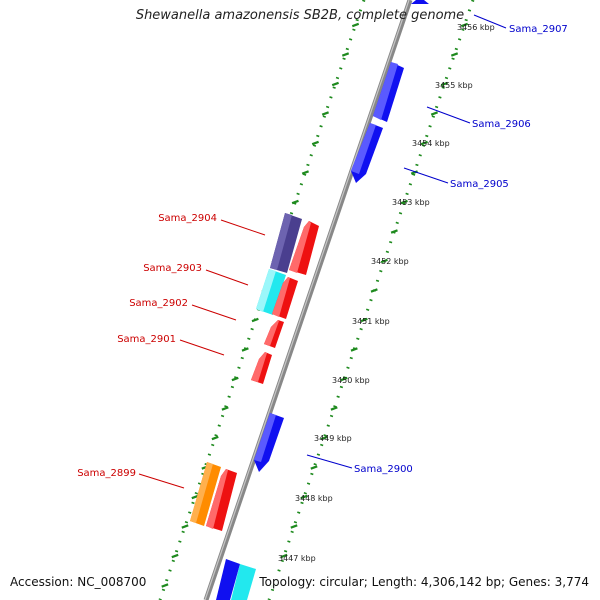 The image size is (600, 600). What do you see at coordinates (501, 124) in the screenshot?
I see `label-sama-2906: Sama_2906` at bounding box center [501, 124].